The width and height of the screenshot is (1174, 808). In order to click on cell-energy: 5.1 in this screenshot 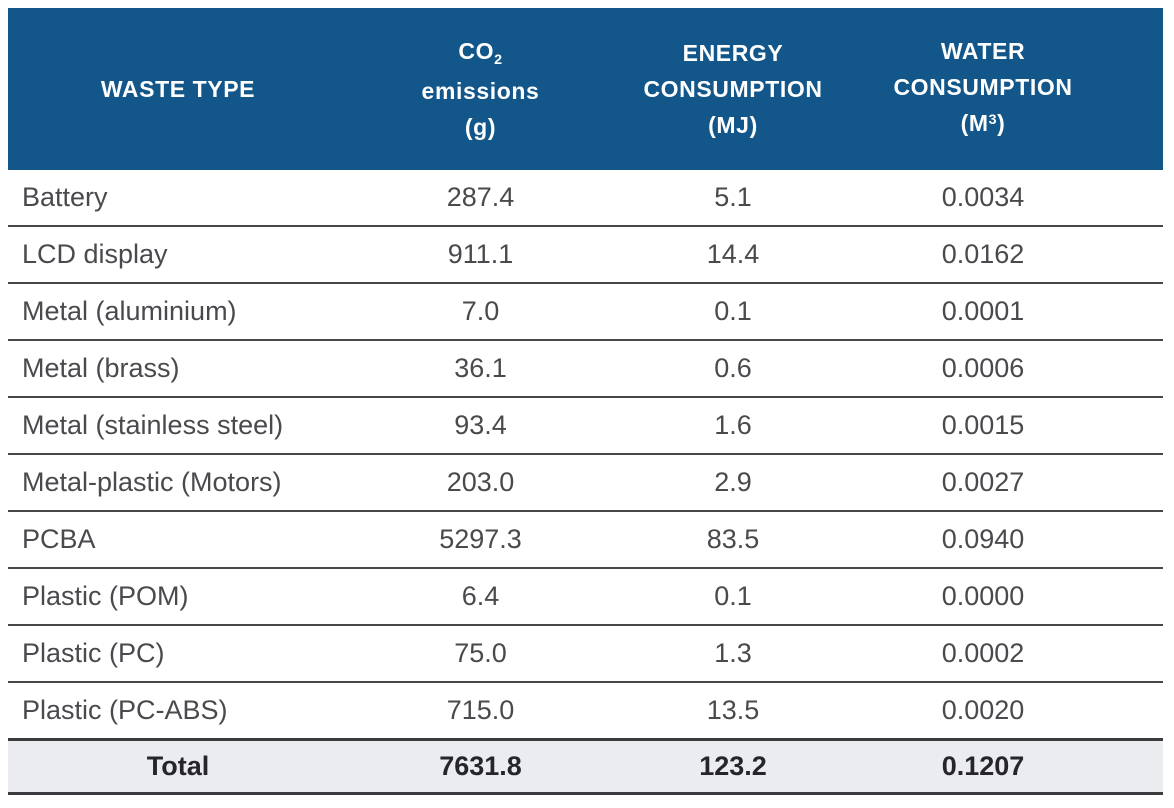, I will do `click(733, 198)`.